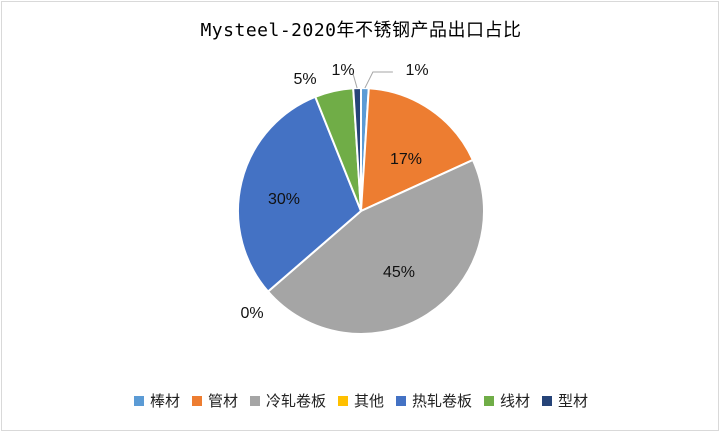  I want to click on legend-item-other: 其他, so click(360, 400).